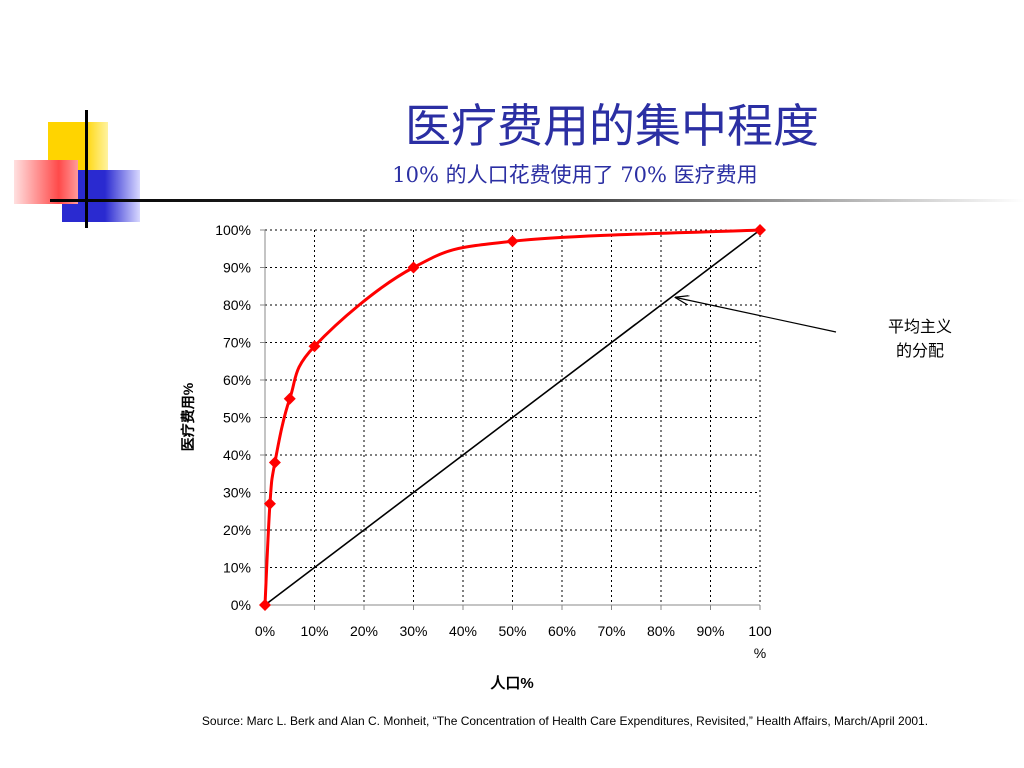 The width and height of the screenshot is (1024, 768). I want to click on y-axis-label: 医疗费用%, so click(188, 416).